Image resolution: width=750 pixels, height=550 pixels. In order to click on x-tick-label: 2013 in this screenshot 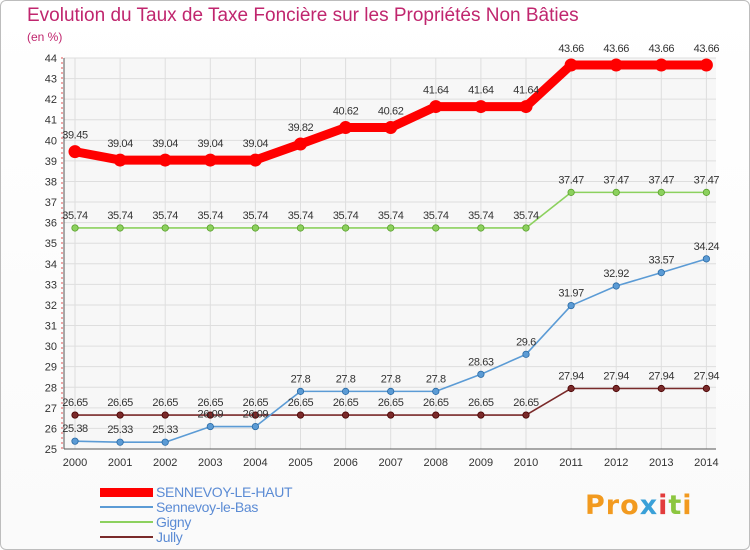, I will do `click(661, 463)`.